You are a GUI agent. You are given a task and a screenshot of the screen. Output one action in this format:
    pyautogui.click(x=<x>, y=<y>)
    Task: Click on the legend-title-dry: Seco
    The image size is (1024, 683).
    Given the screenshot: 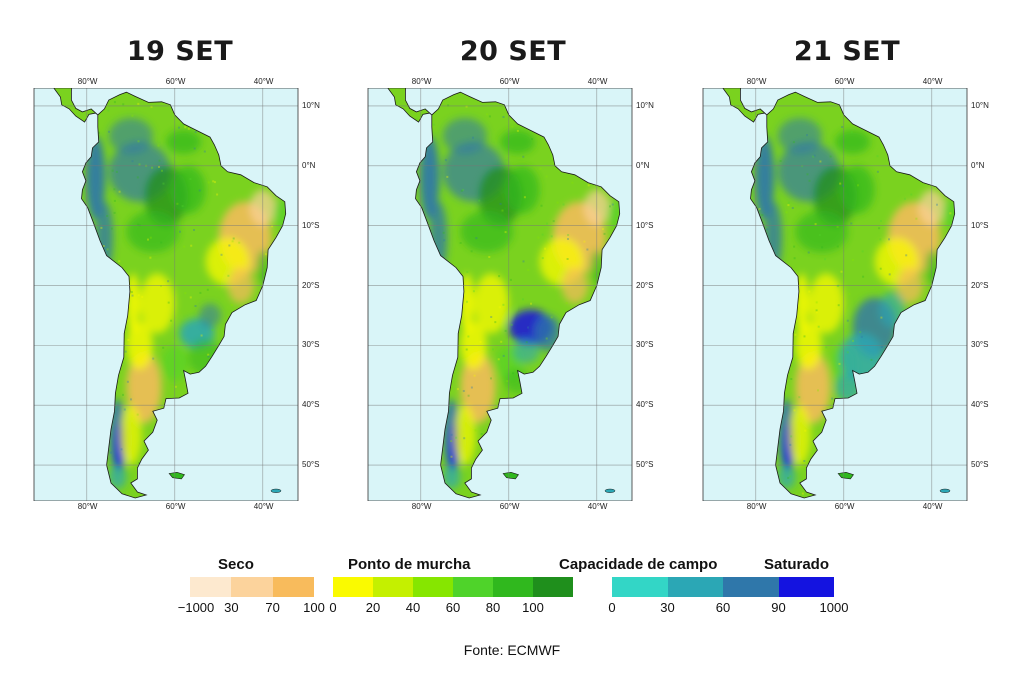 What is the action you would take?
    pyautogui.click(x=236, y=564)
    